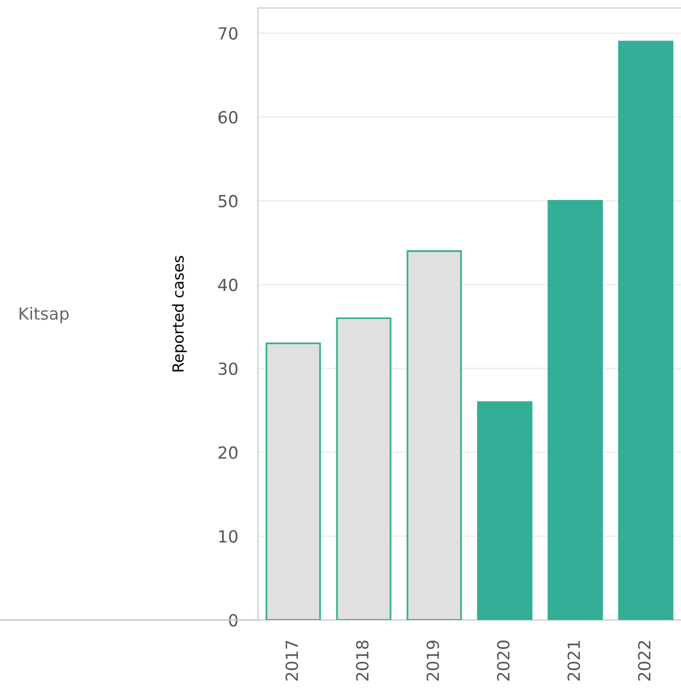  Describe the element at coordinates (44, 315) in the screenshot. I see `text: Kitsap` at that location.